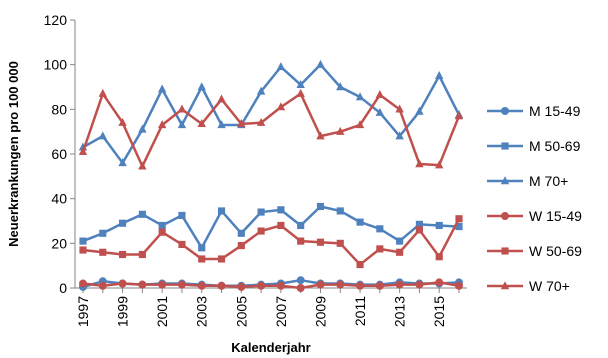  I want to click on legend-label: M 15-49, so click(555, 111).